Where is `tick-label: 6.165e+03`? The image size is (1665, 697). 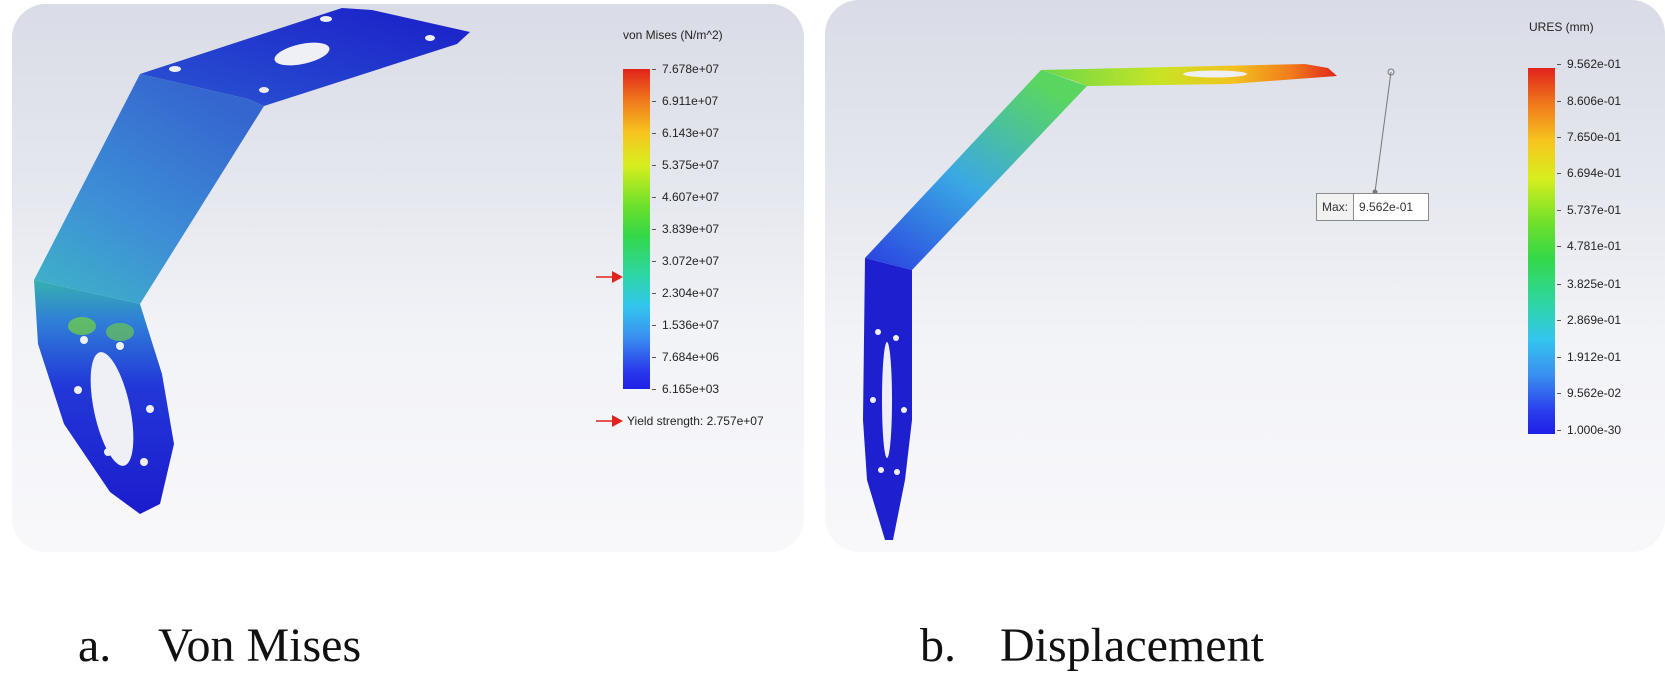
tick-label: 6.165e+03 is located at coordinates (685, 389).